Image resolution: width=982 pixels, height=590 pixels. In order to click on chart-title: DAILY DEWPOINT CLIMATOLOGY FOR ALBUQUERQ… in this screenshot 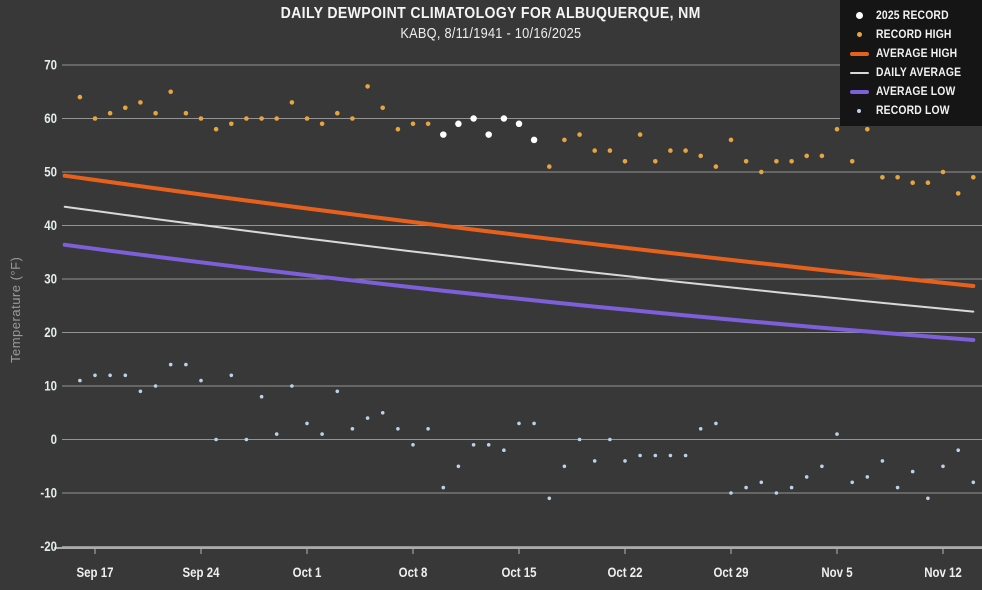, I will do `click(491, 14)`.